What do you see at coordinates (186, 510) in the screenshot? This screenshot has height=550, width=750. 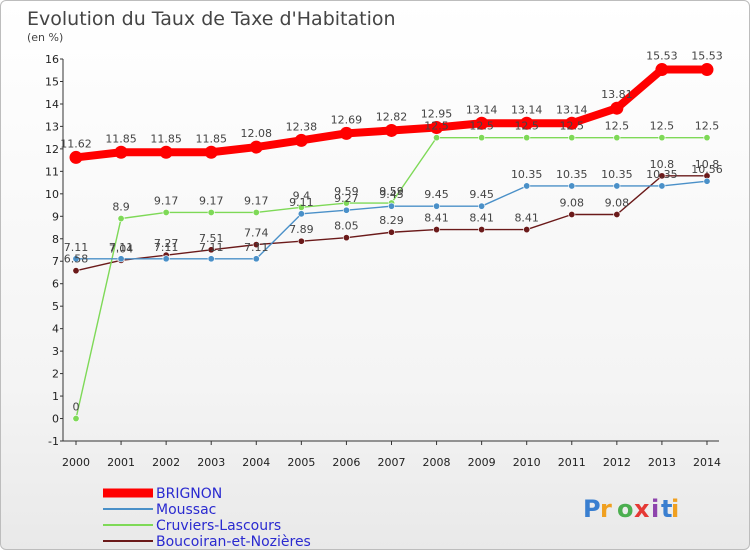 I see `legend-label-1: Moussac` at bounding box center [186, 510].